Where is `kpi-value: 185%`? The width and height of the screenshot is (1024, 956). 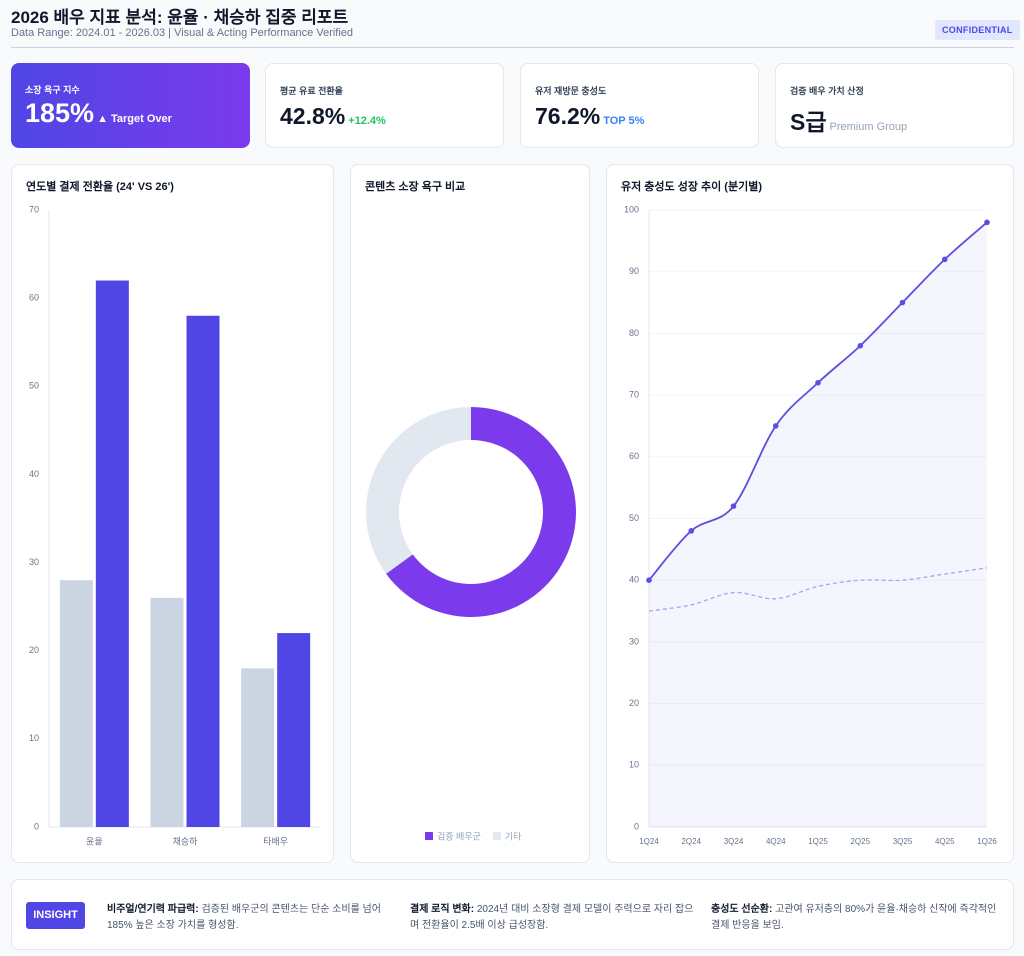
kpi-value: 185% is located at coordinates (60, 113).